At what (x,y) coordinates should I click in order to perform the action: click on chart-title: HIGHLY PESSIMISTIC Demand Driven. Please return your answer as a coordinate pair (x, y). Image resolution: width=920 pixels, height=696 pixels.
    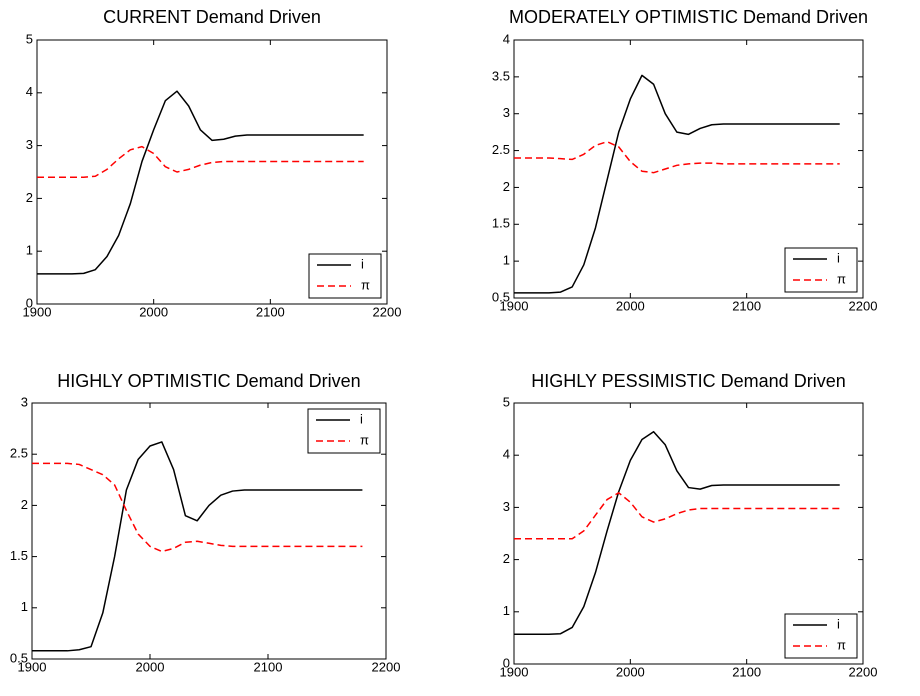
    Looking at the image, I should click on (688, 381).